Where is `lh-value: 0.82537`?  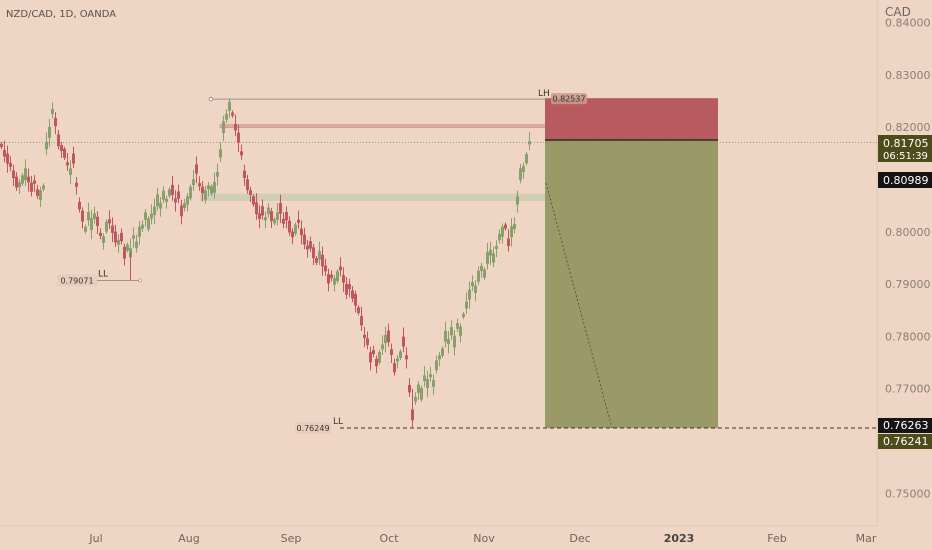 lh-value: 0.82537 is located at coordinates (568, 99).